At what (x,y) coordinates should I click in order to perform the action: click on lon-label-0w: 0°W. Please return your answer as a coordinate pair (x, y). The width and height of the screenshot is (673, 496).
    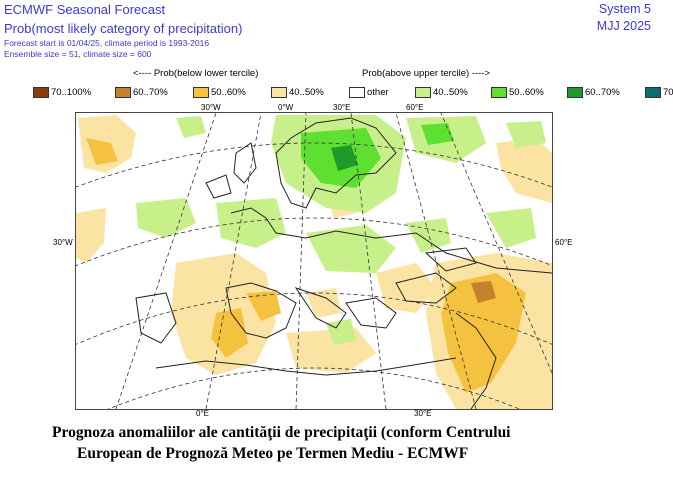
    Looking at the image, I should click on (286, 107).